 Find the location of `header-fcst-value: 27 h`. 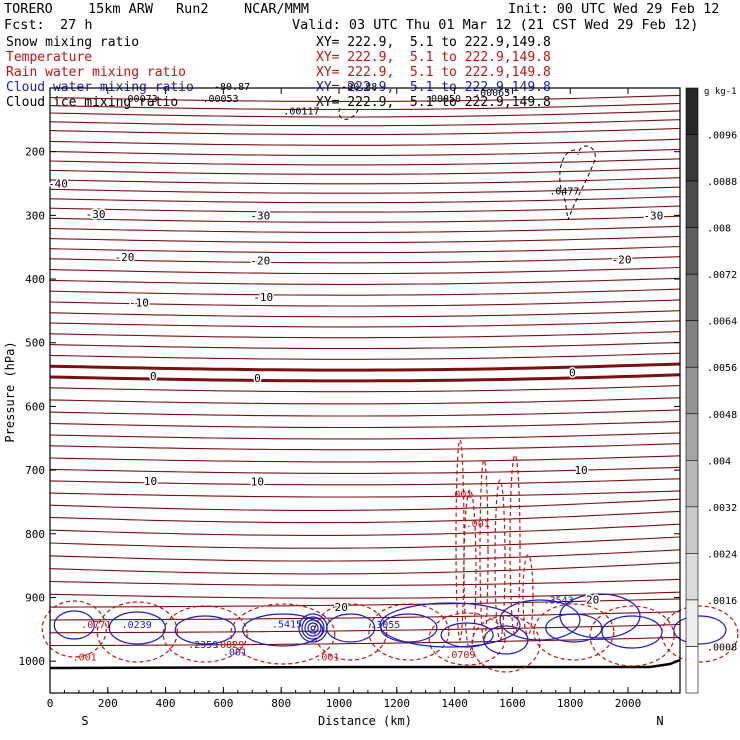

header-fcst-value: 27 h is located at coordinates (76, 25).